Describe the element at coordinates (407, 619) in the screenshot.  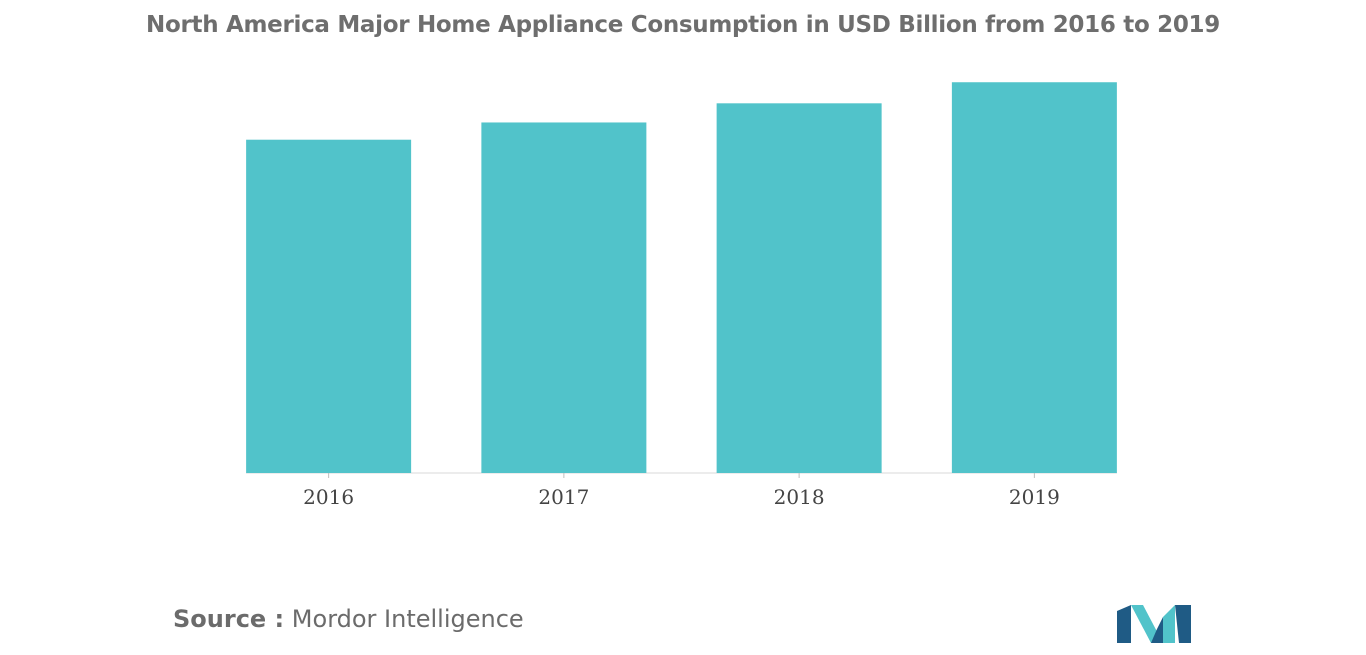
I see `source-name: Mordor Intelligence` at that location.